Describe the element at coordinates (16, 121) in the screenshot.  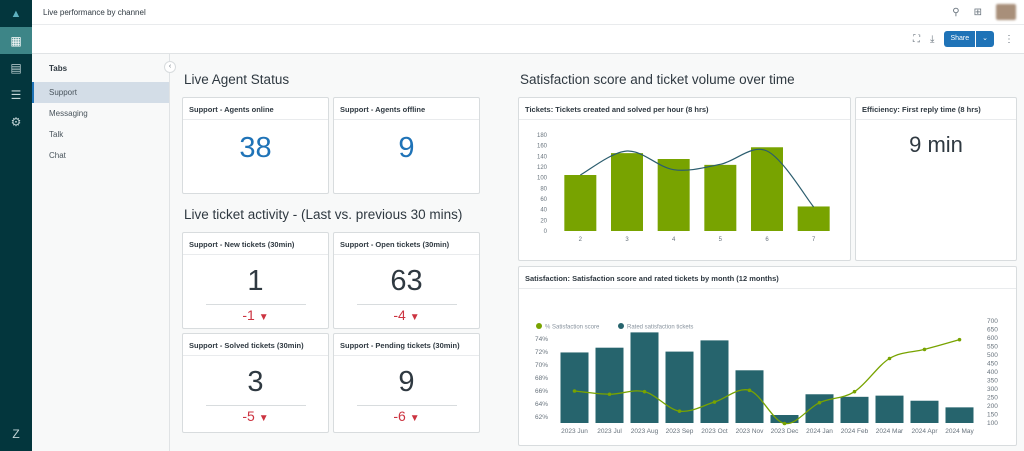
I see `settings-icon: ⚙` at that location.